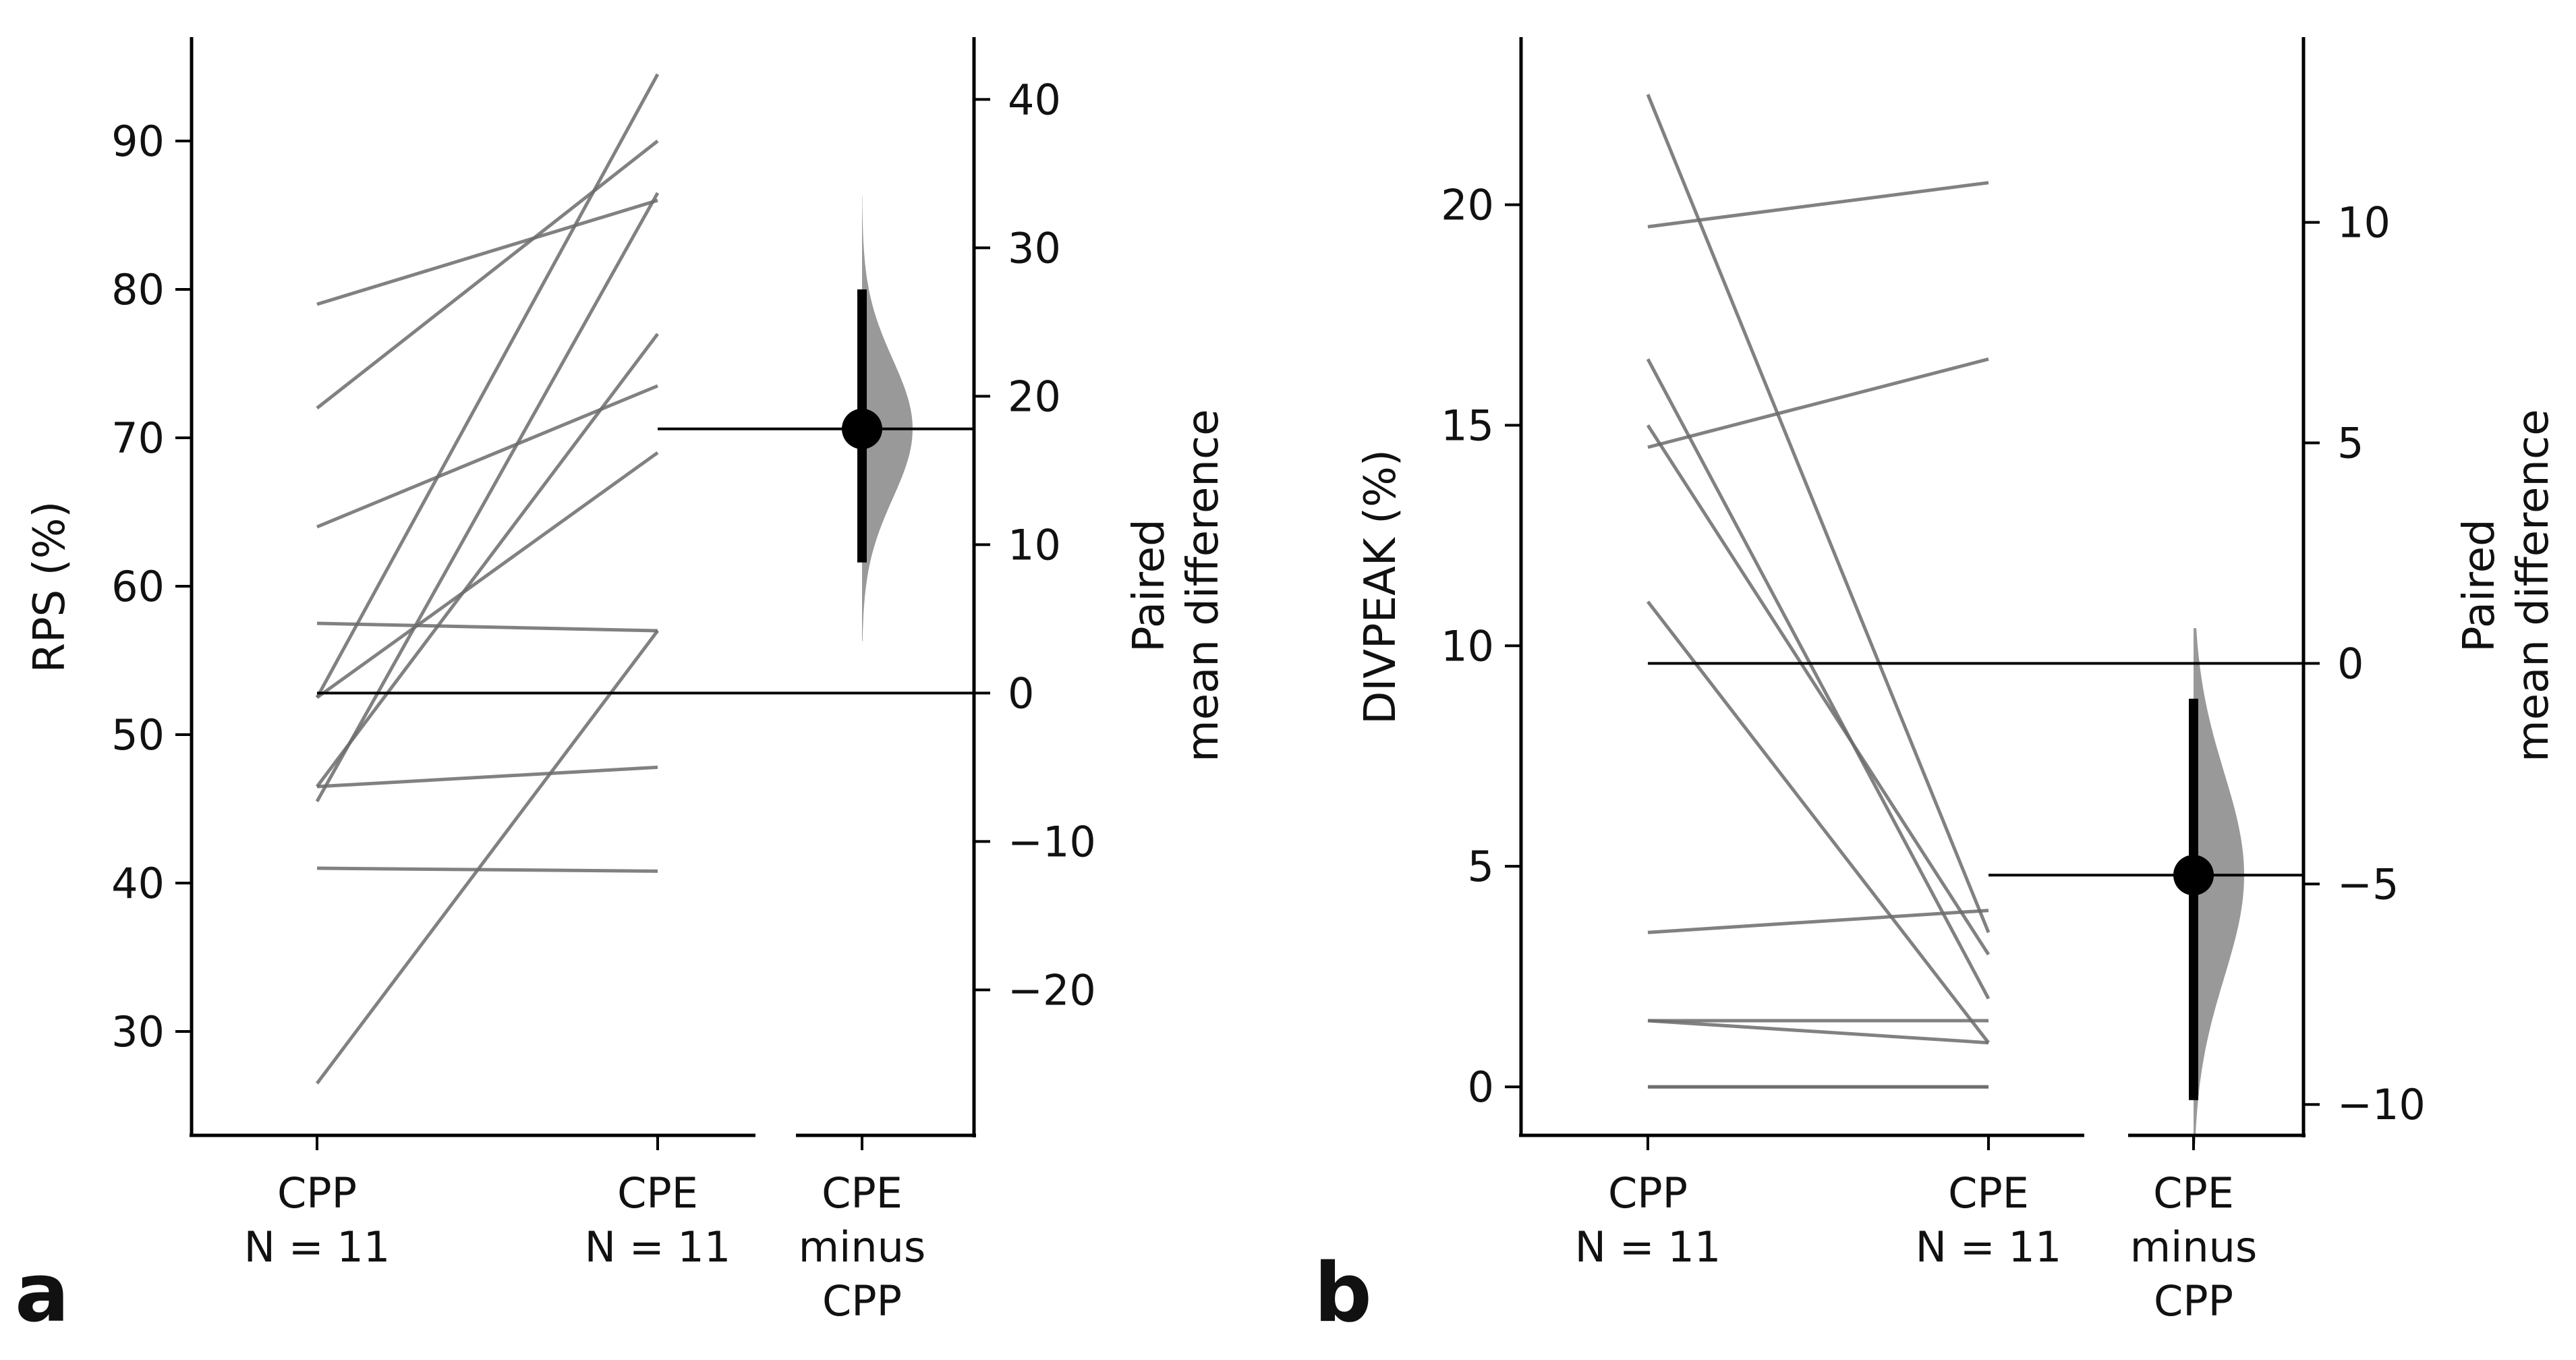 The width and height of the screenshot is (2576, 1360). Describe the element at coordinates (1203, 586) in the screenshot. I see `panel-a-diff-axis-title-line2: mean difference` at that location.